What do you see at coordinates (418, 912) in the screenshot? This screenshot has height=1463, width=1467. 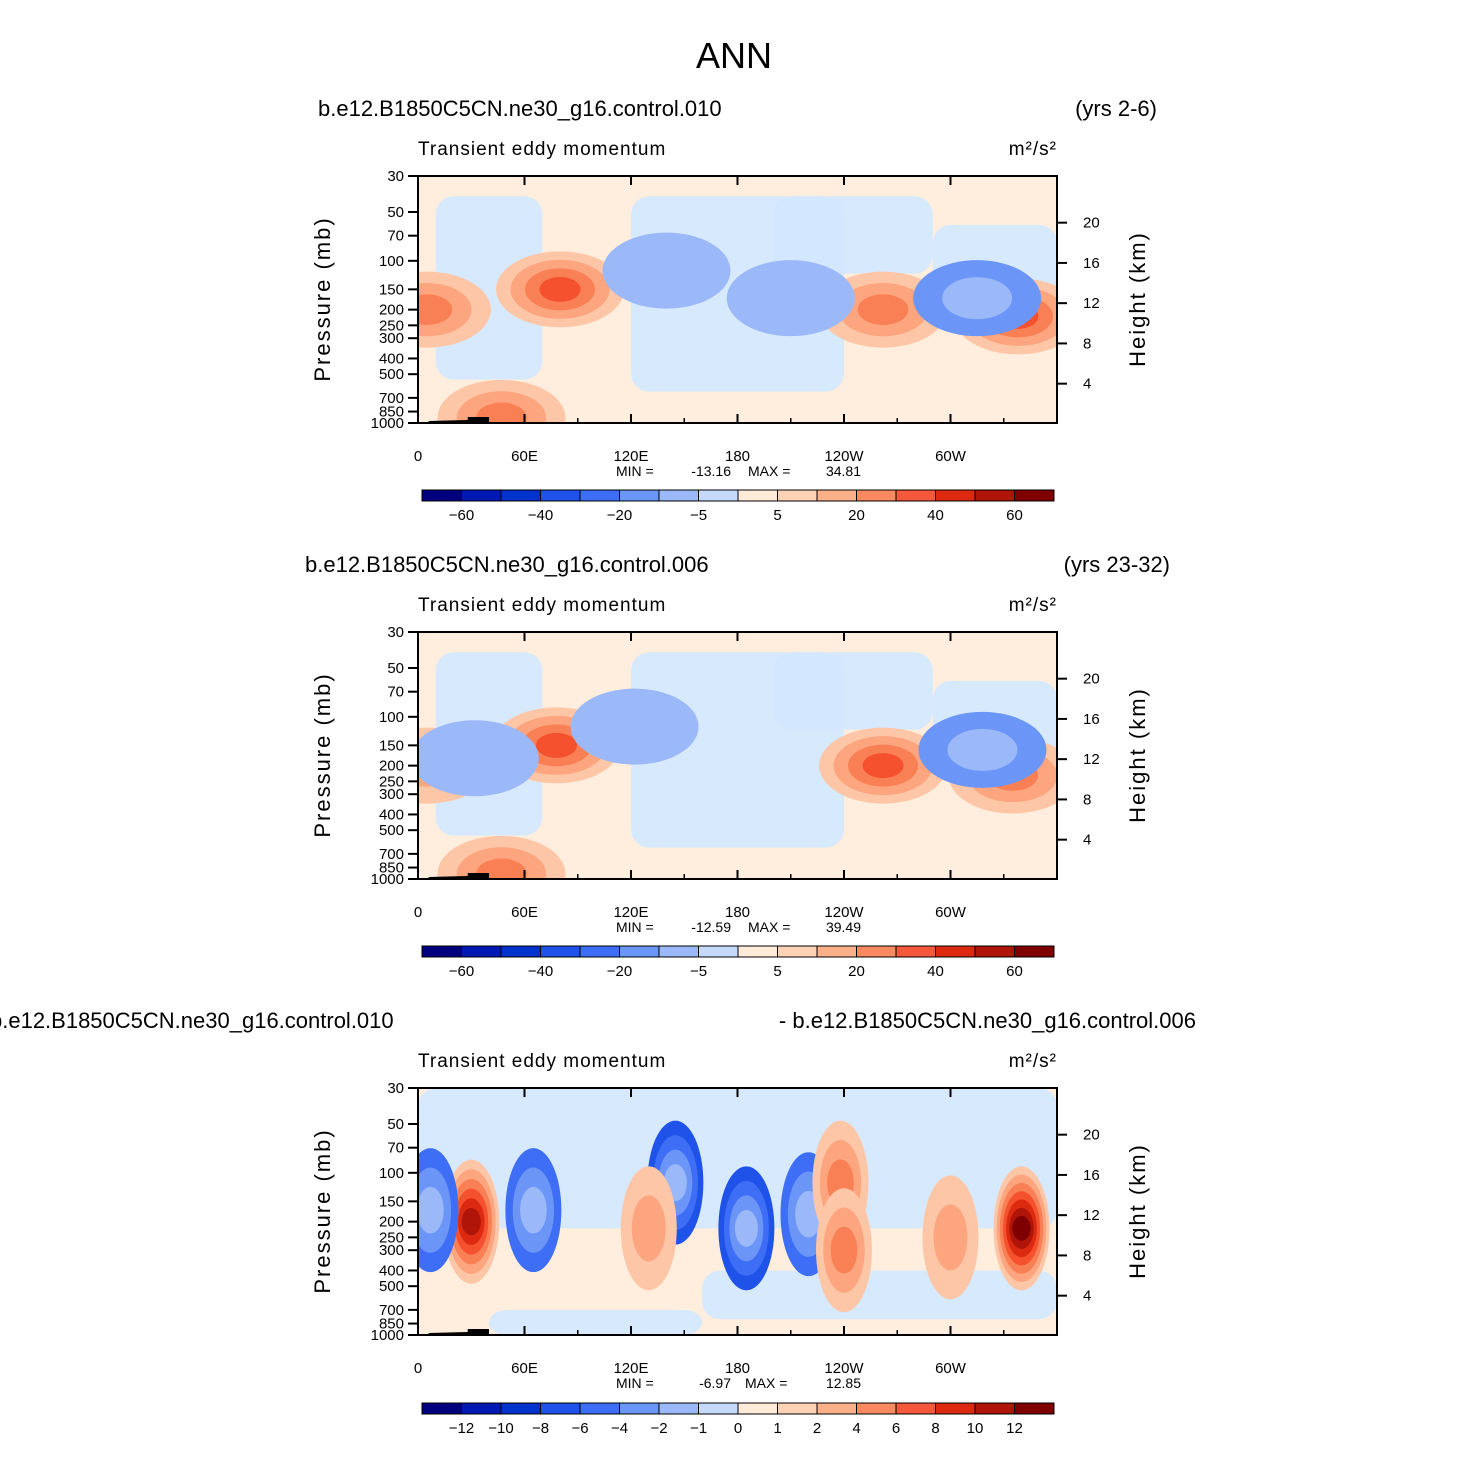 I see `x-tick-label: 0` at bounding box center [418, 912].